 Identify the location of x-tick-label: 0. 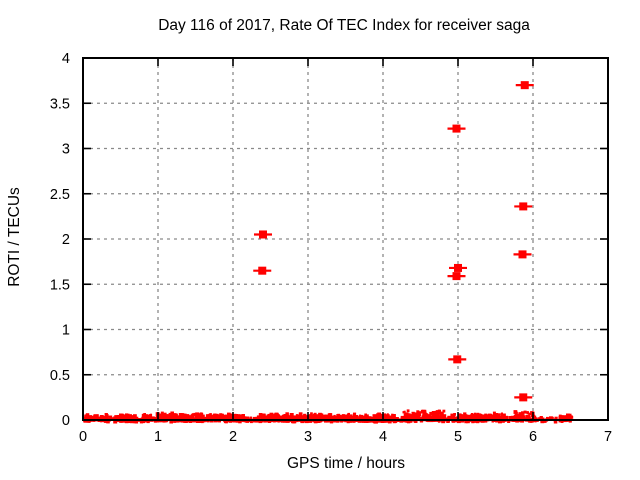
(83, 437).